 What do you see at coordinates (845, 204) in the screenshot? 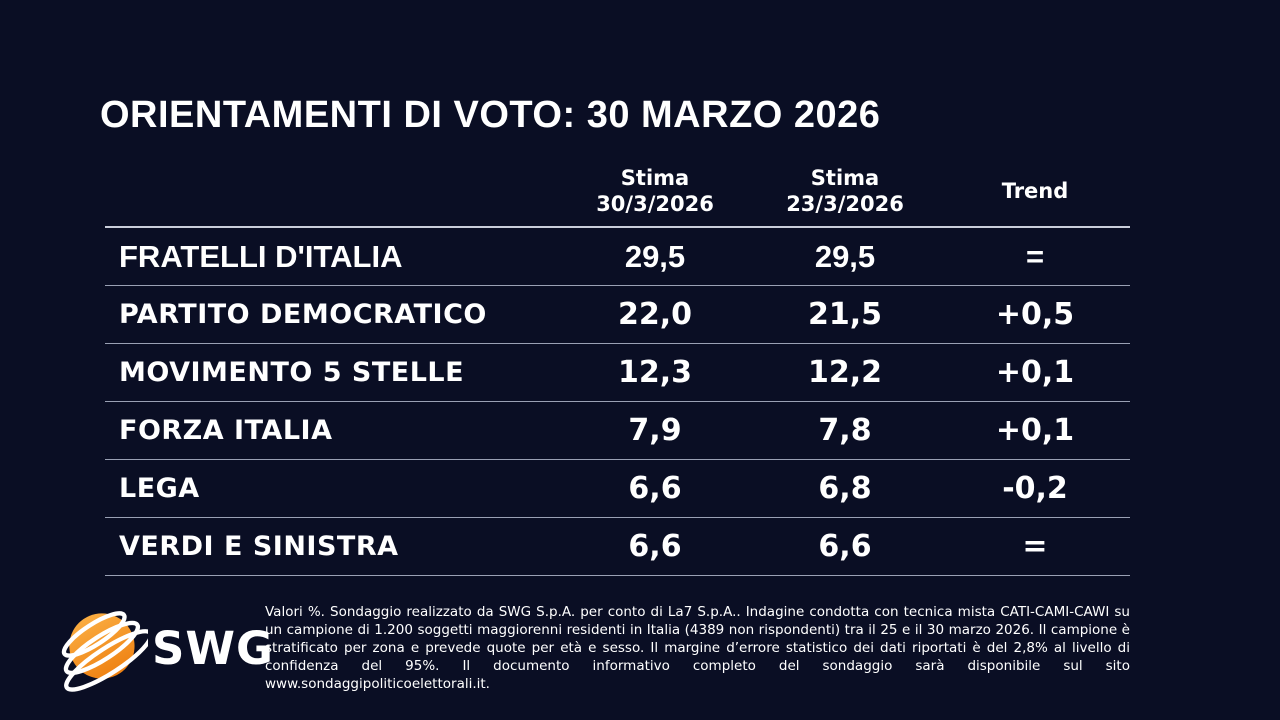
I see `header-stima-23-3-line2: 23/3/2026` at bounding box center [845, 204].